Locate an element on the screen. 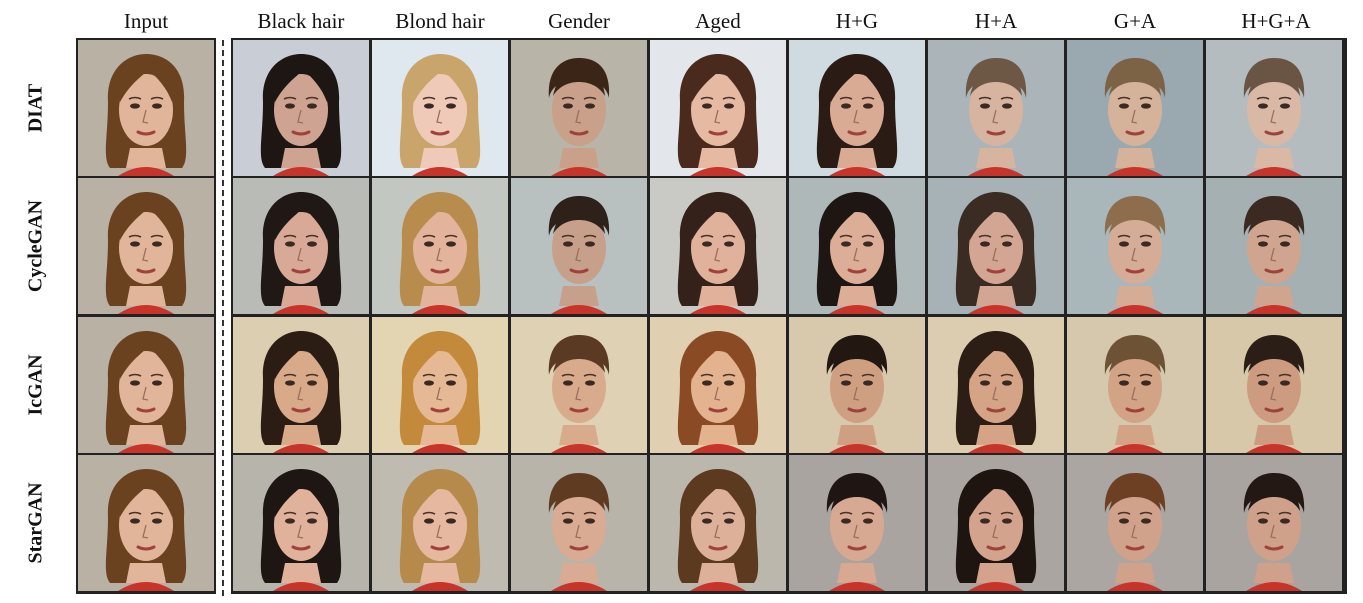  face-portrait-cyclegan-hga is located at coordinates (1274, 246).